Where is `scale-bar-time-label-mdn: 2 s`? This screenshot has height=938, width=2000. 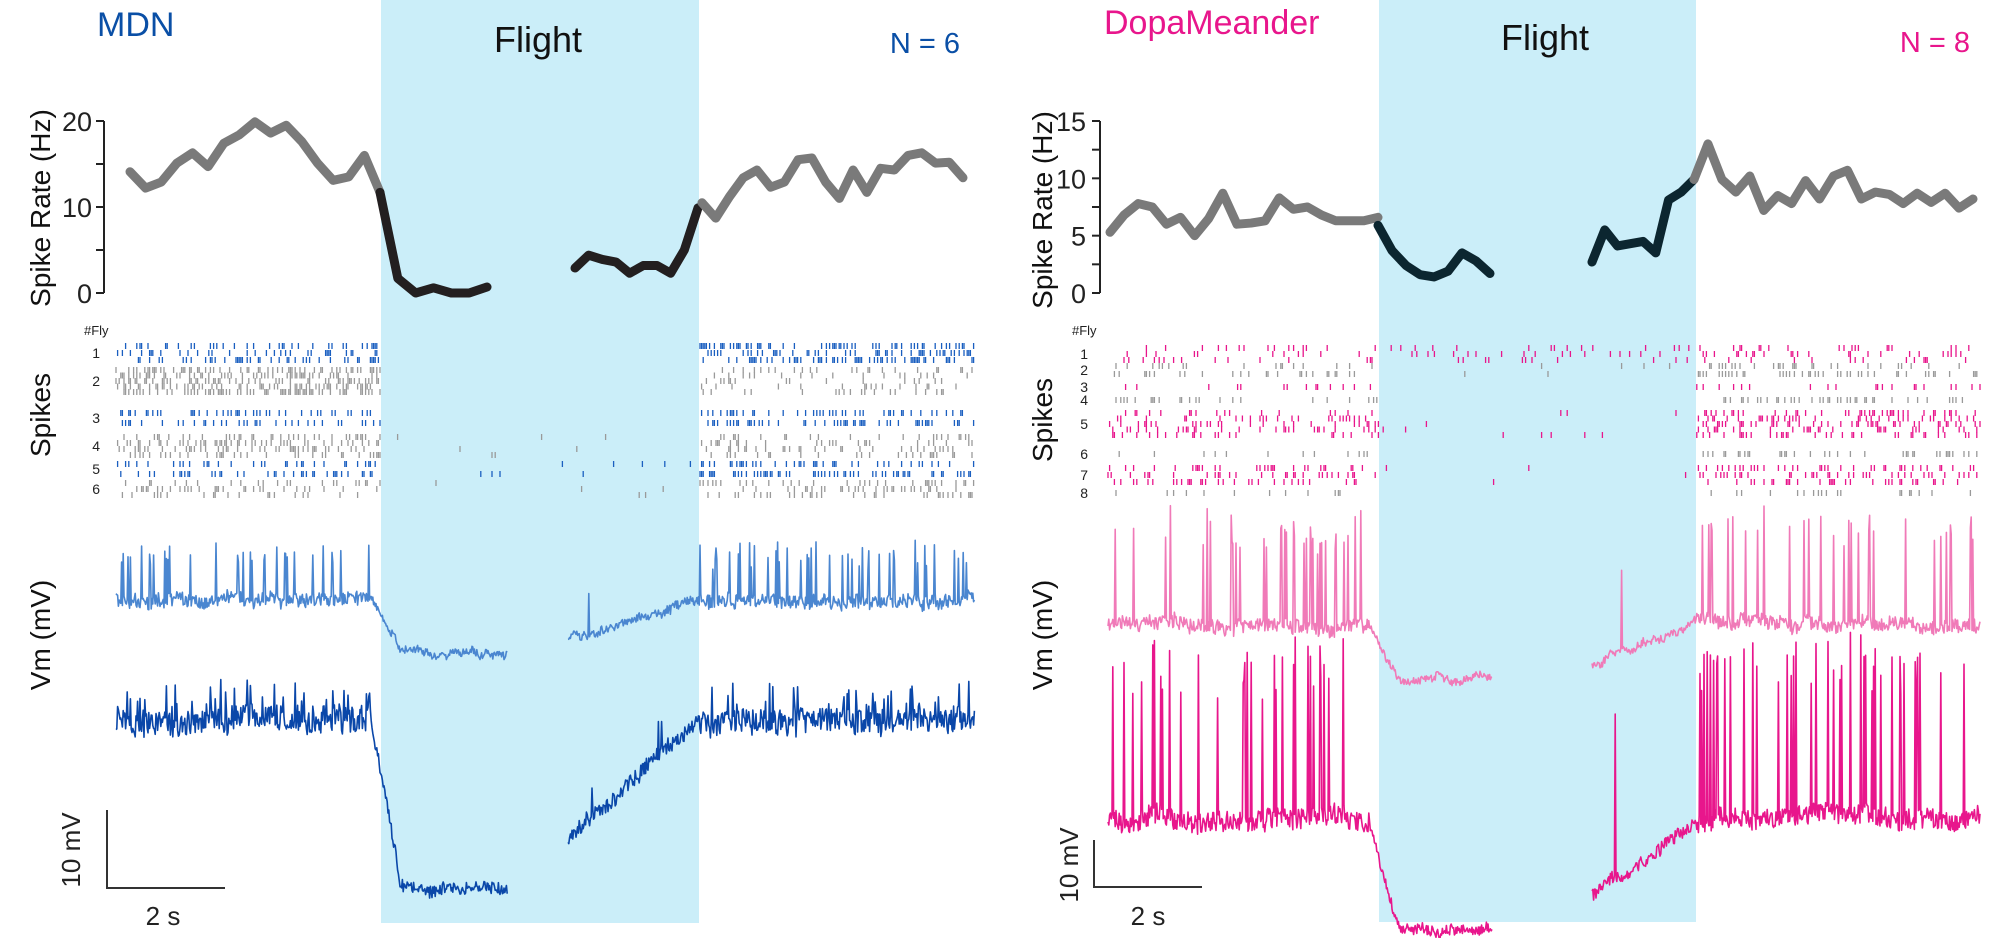
scale-bar-time-label-mdn: 2 s is located at coordinates (163, 916).